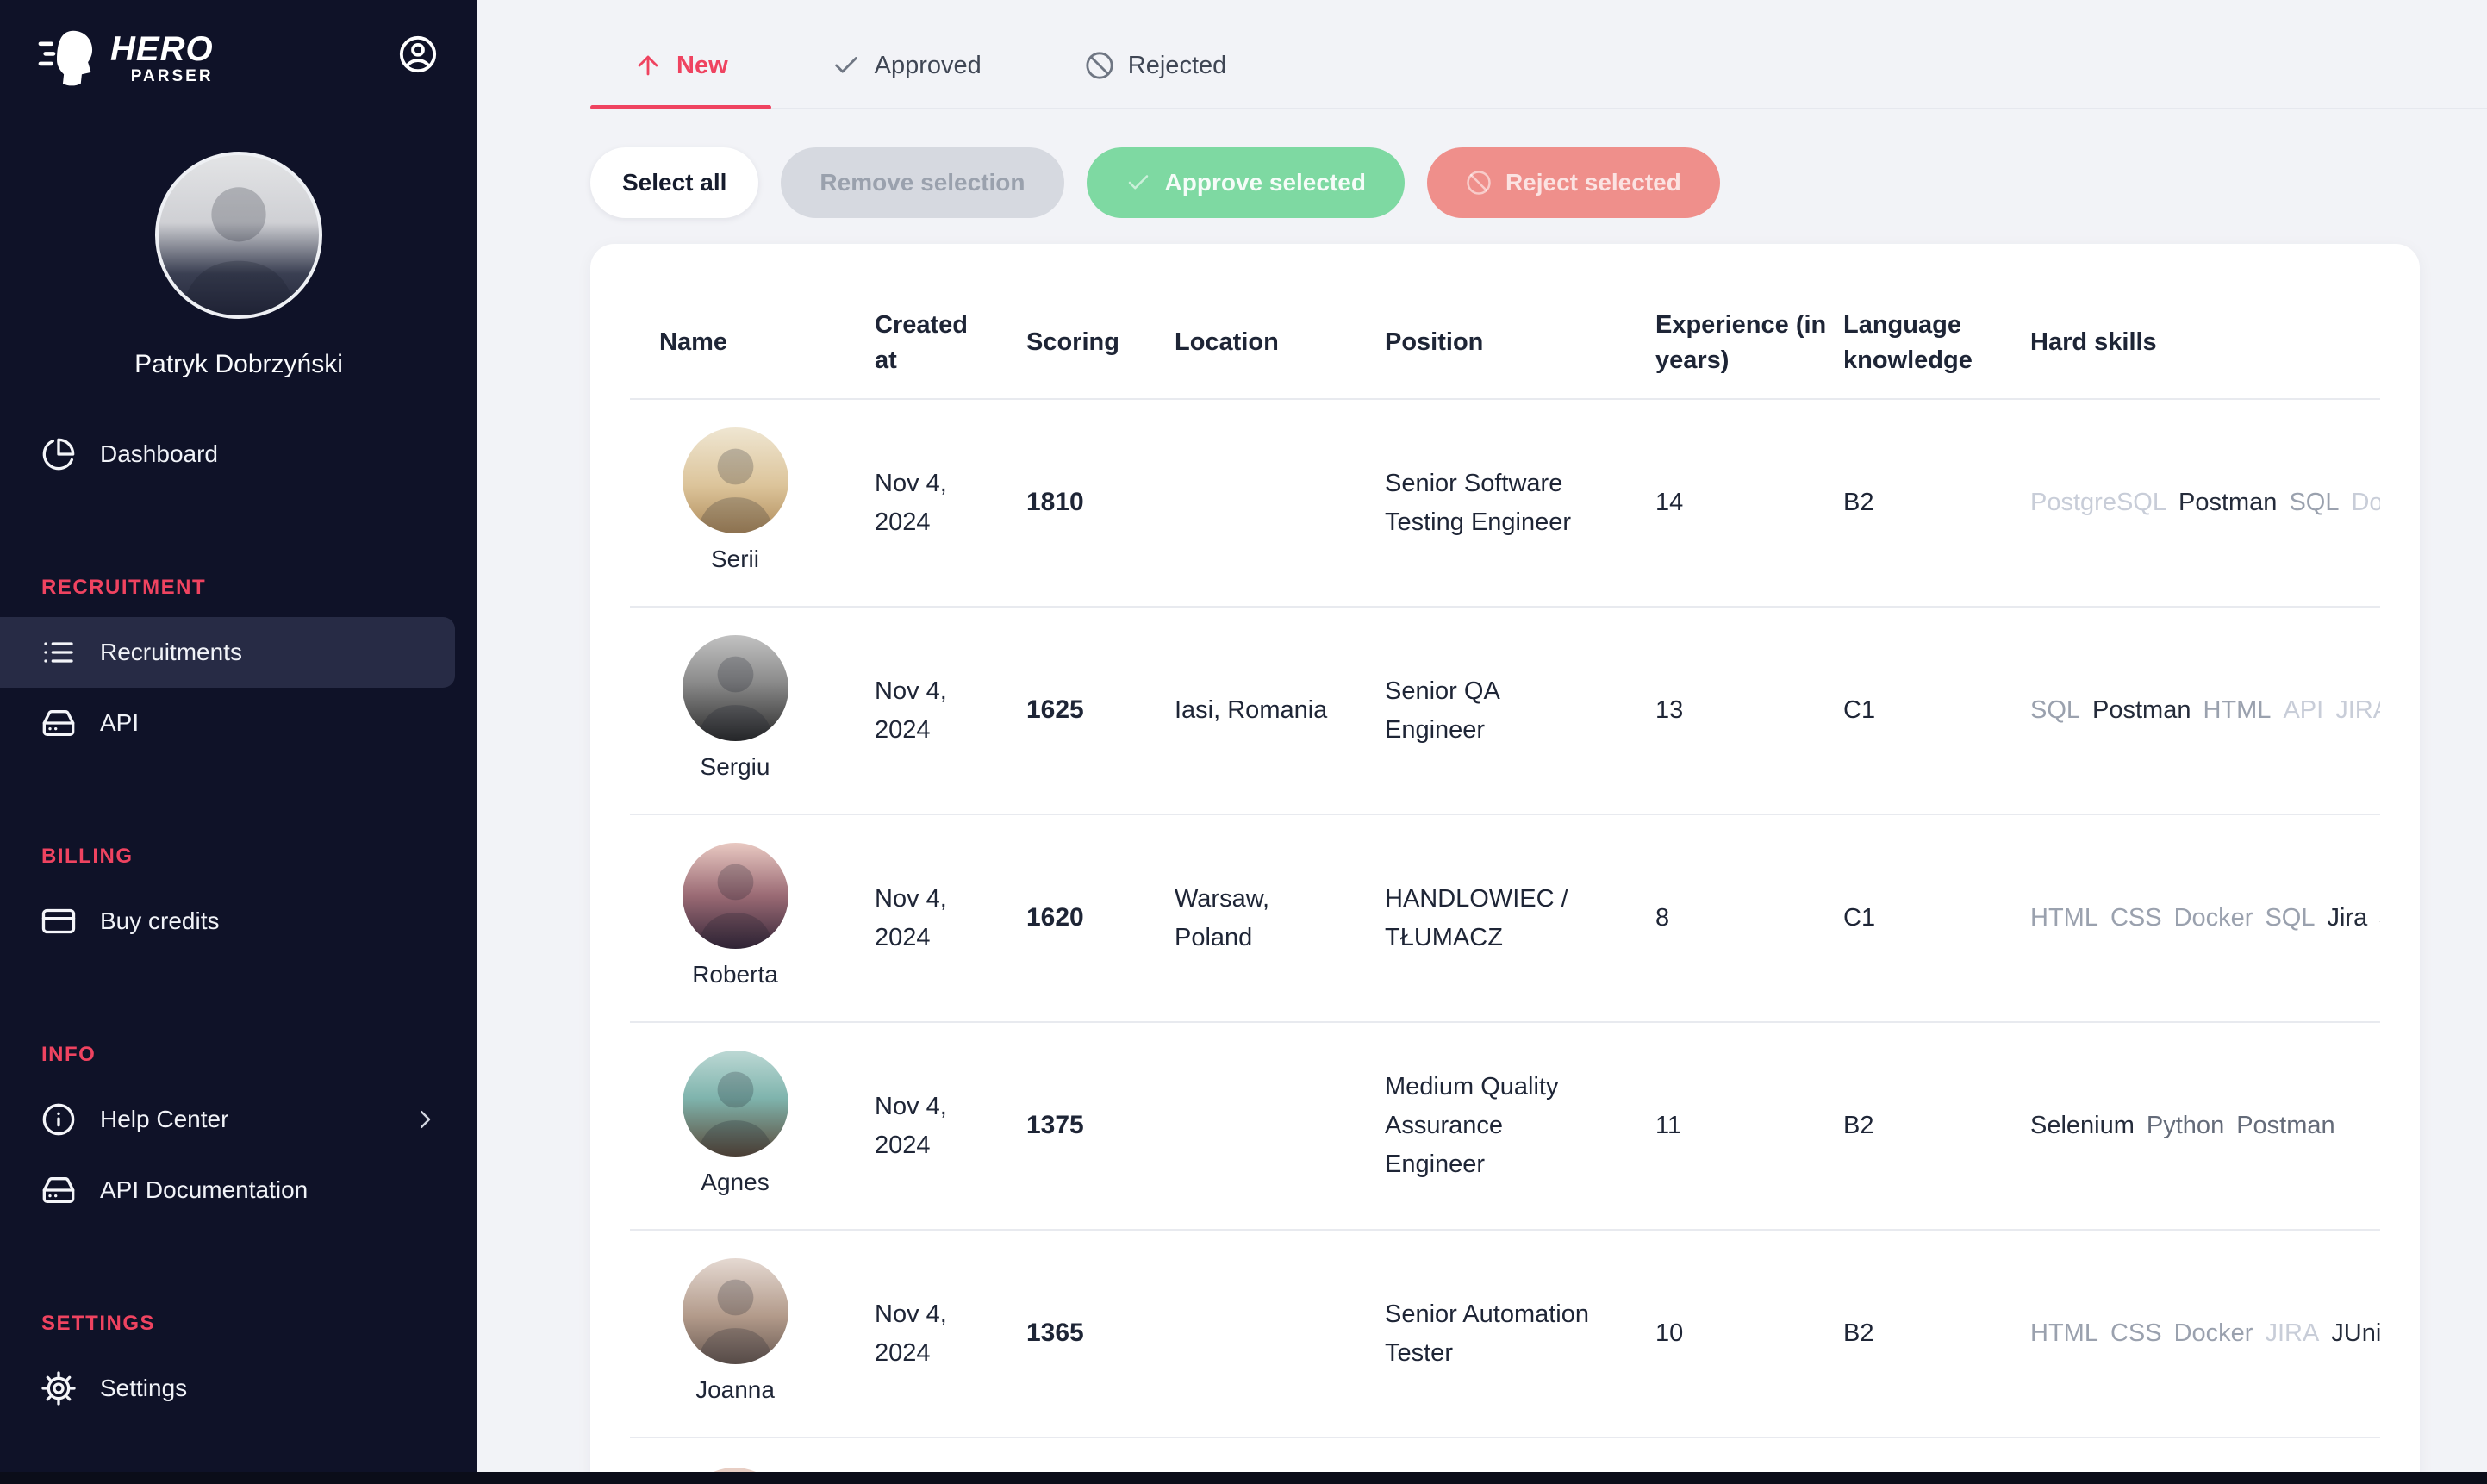 This screenshot has width=2487, height=1484. Describe the element at coordinates (1055, 502) in the screenshot. I see `scoring-cell: 1810` at that location.